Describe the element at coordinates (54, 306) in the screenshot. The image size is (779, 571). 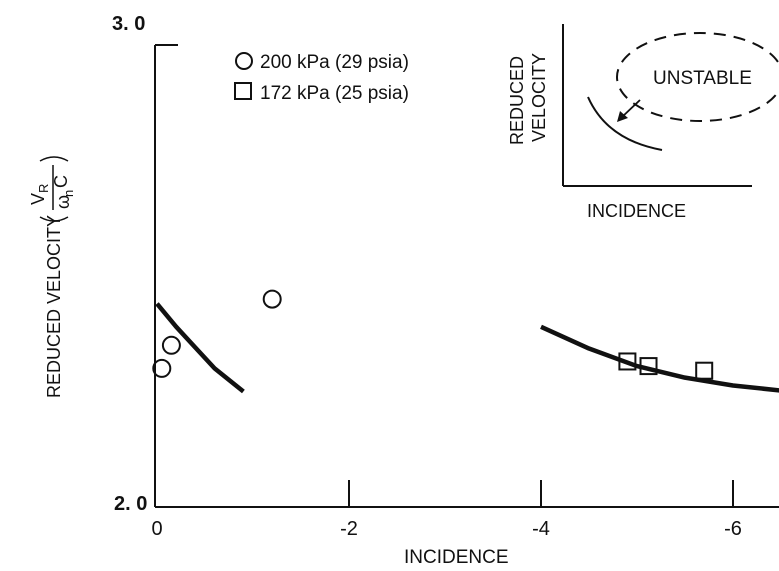
I see `y-axis-title-text: REDUCED VELOCITY` at that location.